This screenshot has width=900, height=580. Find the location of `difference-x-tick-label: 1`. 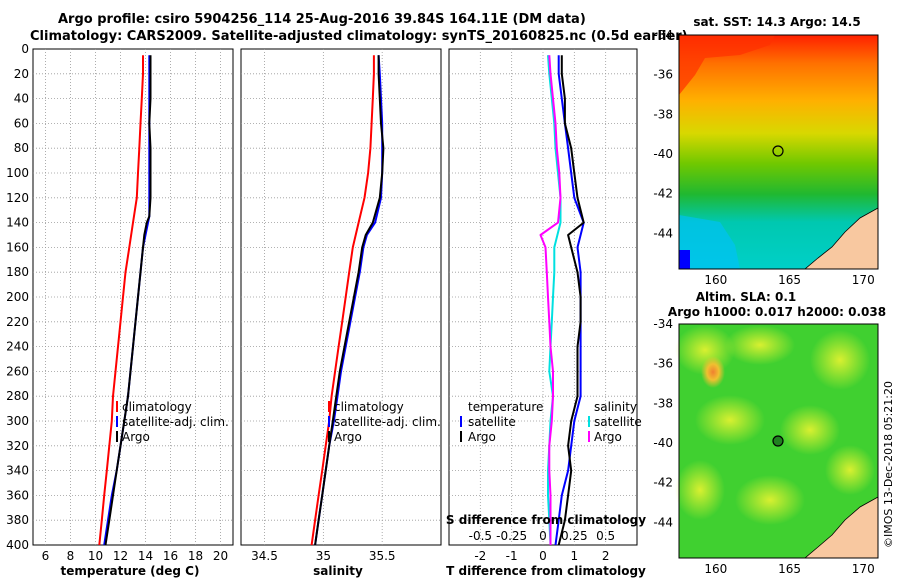

difference-x-tick-label: 1 is located at coordinates (575, 556).